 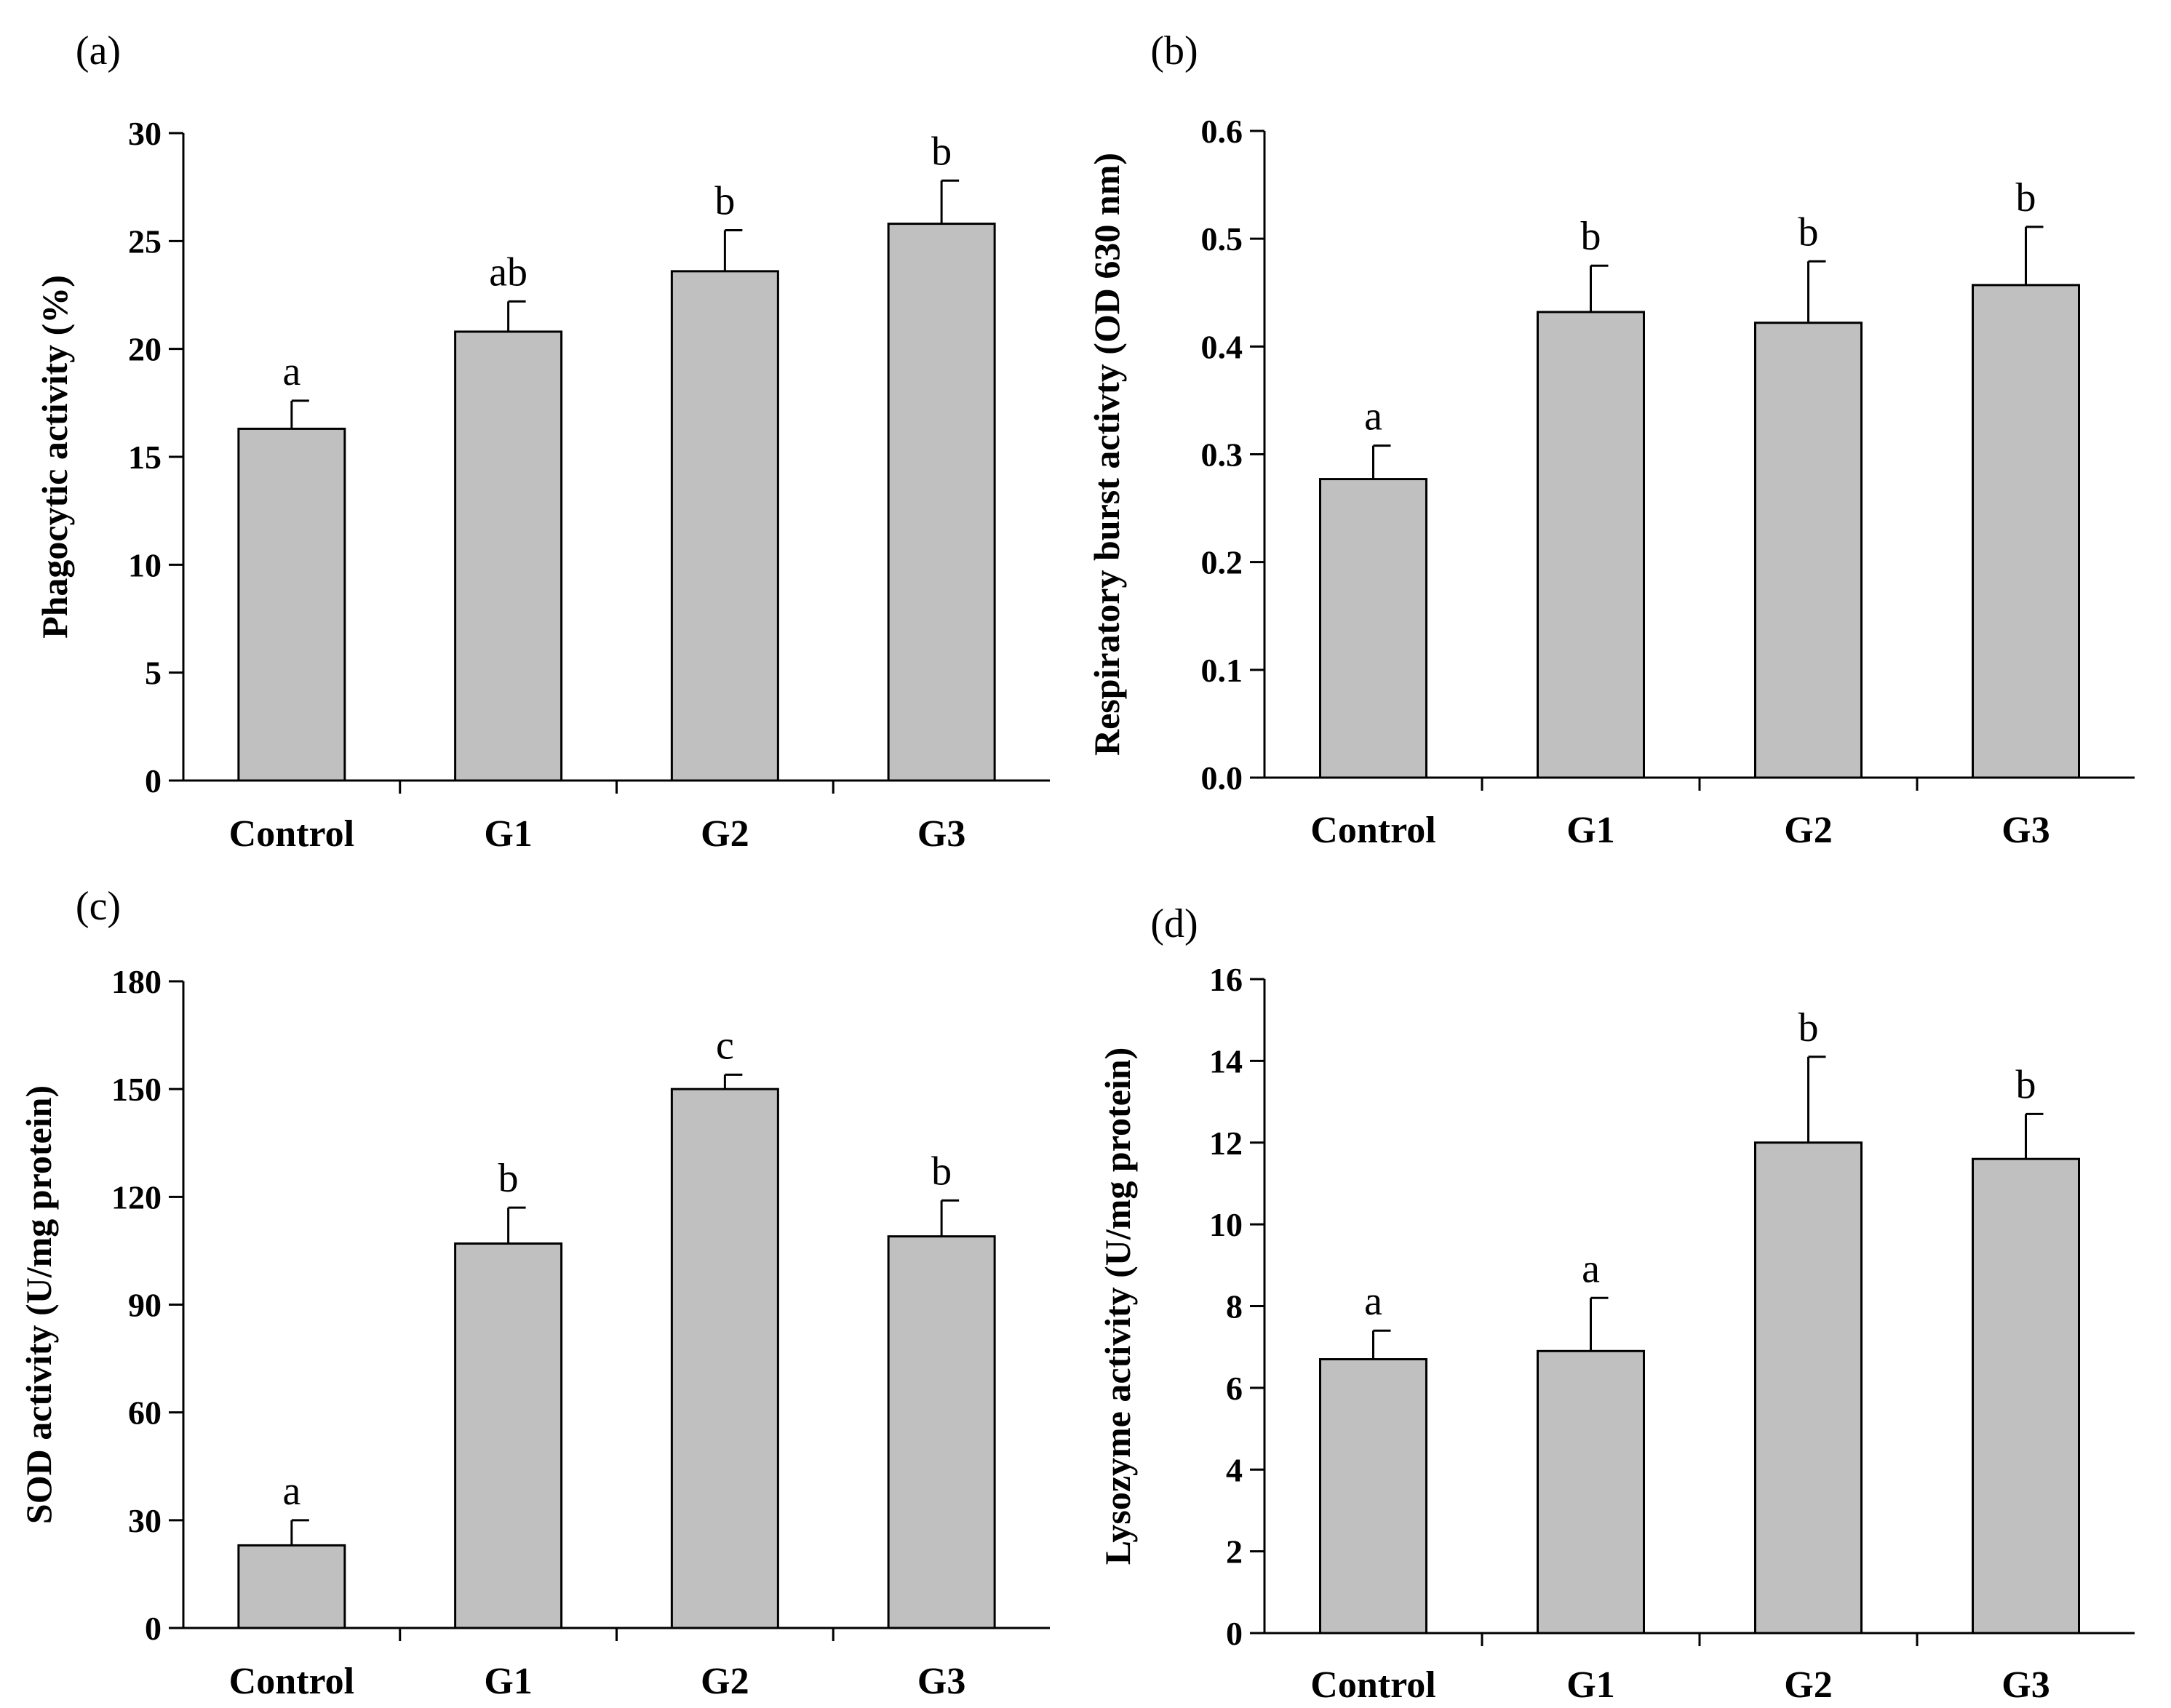 I want to click on y-axis-title: Respiratory burst activty (OD 630 nm), so click(x=1106, y=454).